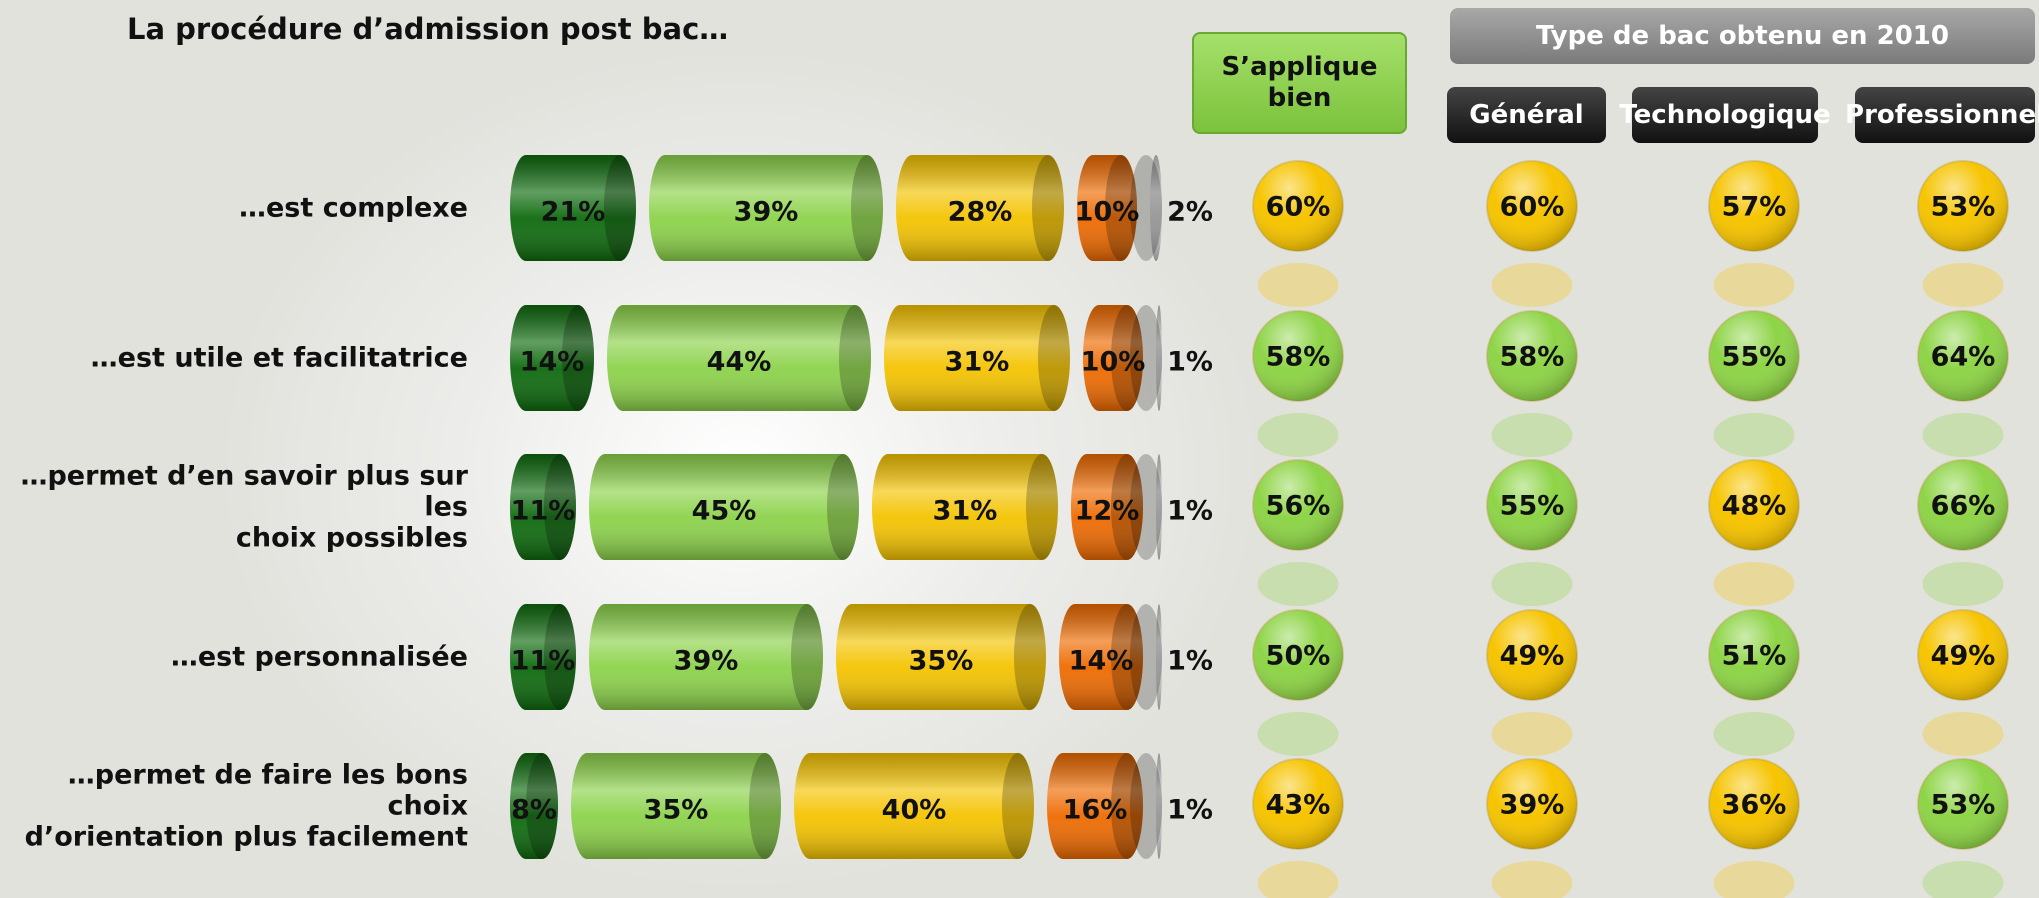 The width and height of the screenshot is (2039, 898). I want to click on column-header: Général, so click(1526, 115).